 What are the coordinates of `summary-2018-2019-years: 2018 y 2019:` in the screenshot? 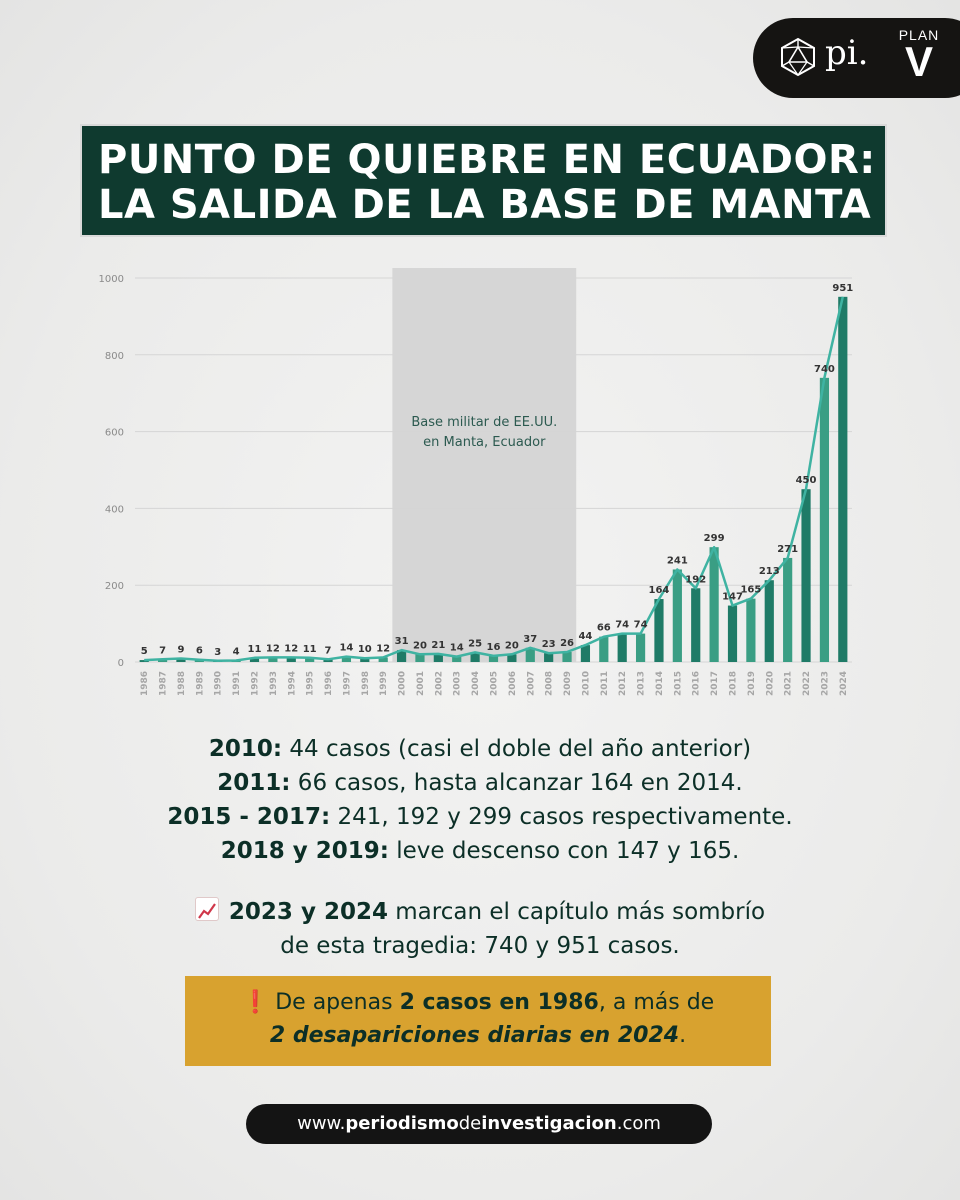 It's located at (304, 851).